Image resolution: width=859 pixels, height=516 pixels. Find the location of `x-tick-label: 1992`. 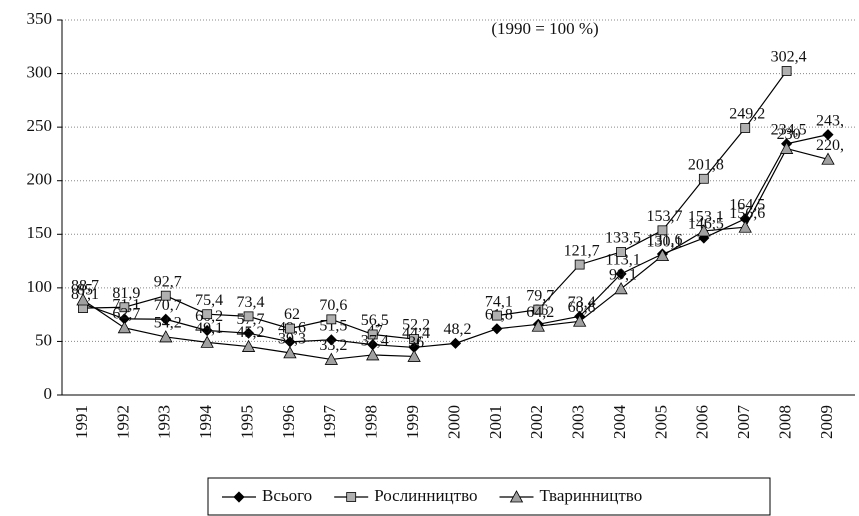

x-tick-label: 1992 is located at coordinates (122, 422).